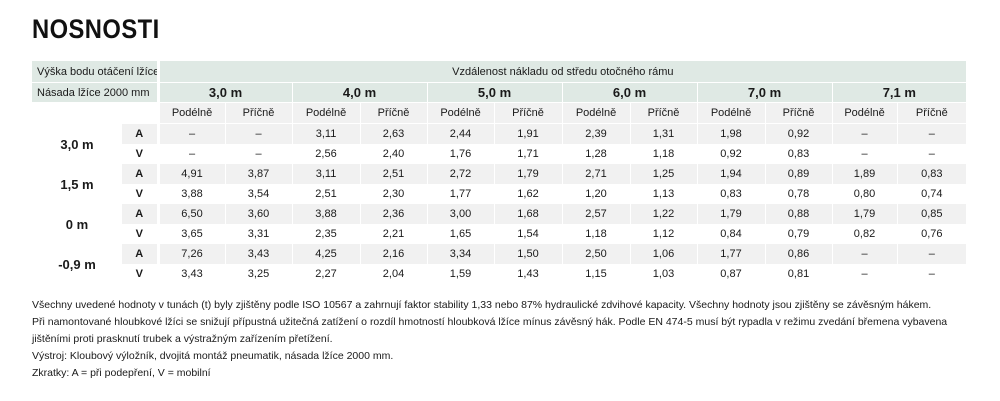  Describe the element at coordinates (663, 133) in the screenshot. I see `capacity-value-cell: 1,31` at that location.